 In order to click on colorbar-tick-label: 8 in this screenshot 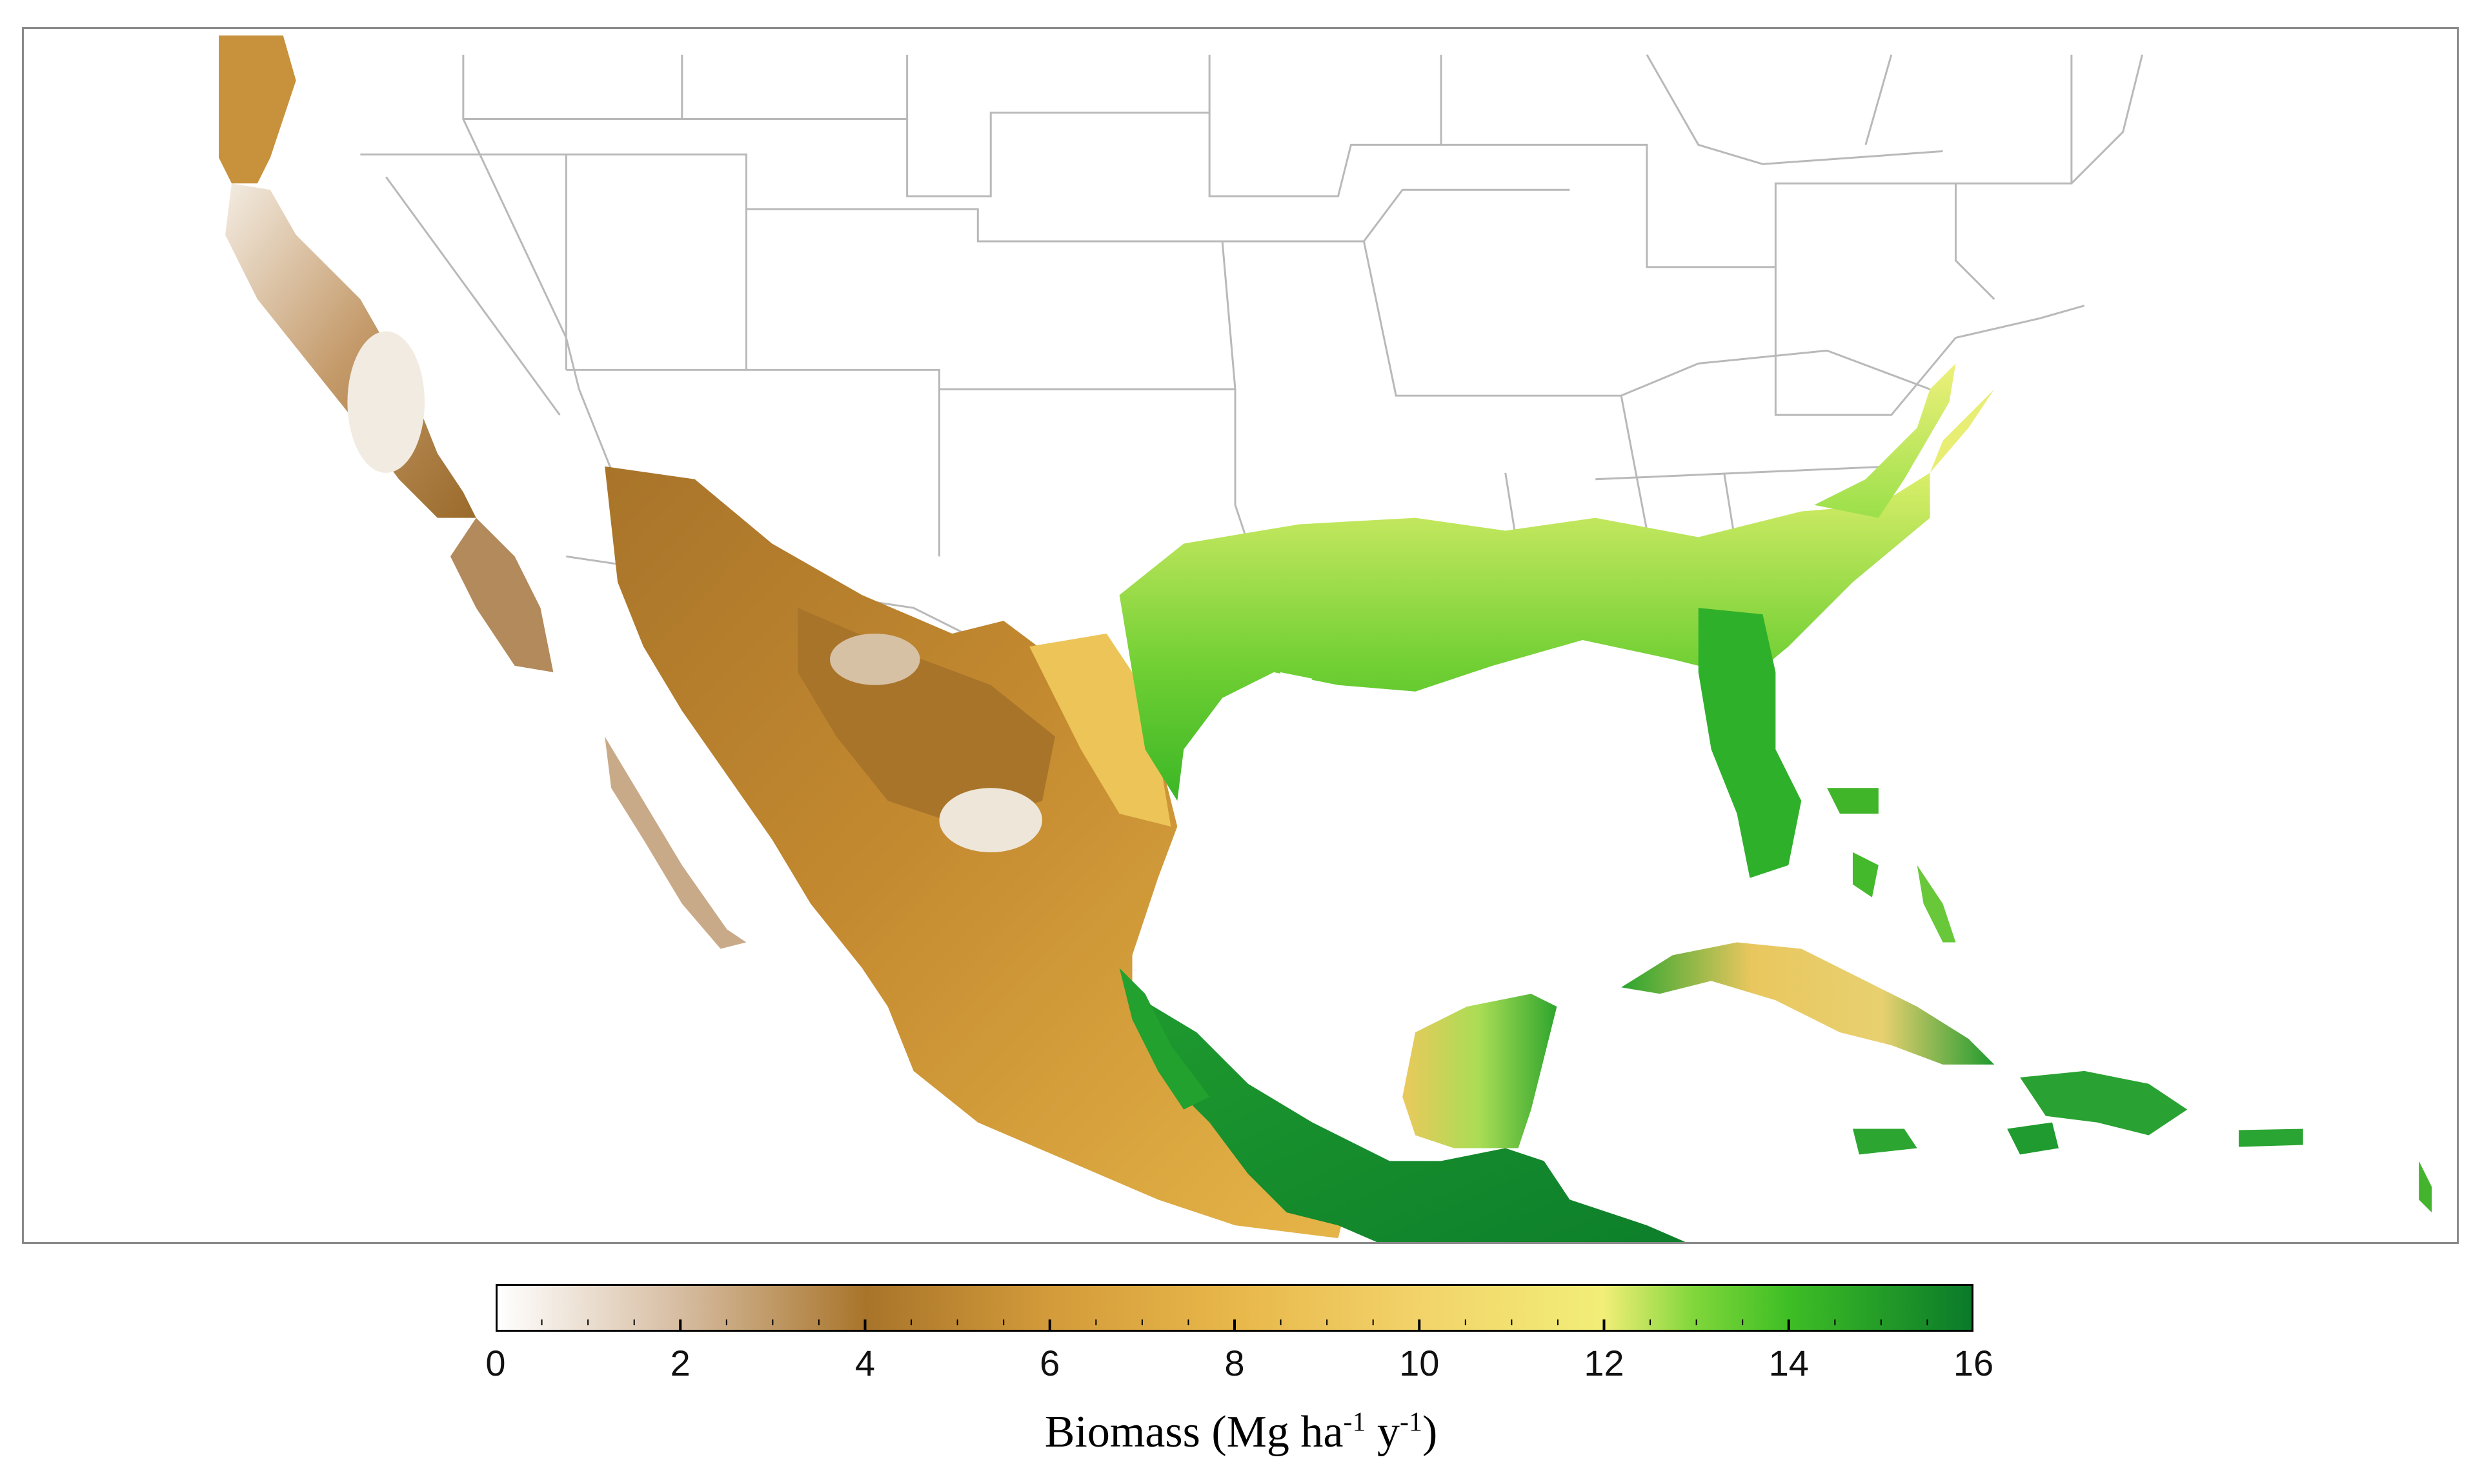, I will do `click(1234, 1363)`.